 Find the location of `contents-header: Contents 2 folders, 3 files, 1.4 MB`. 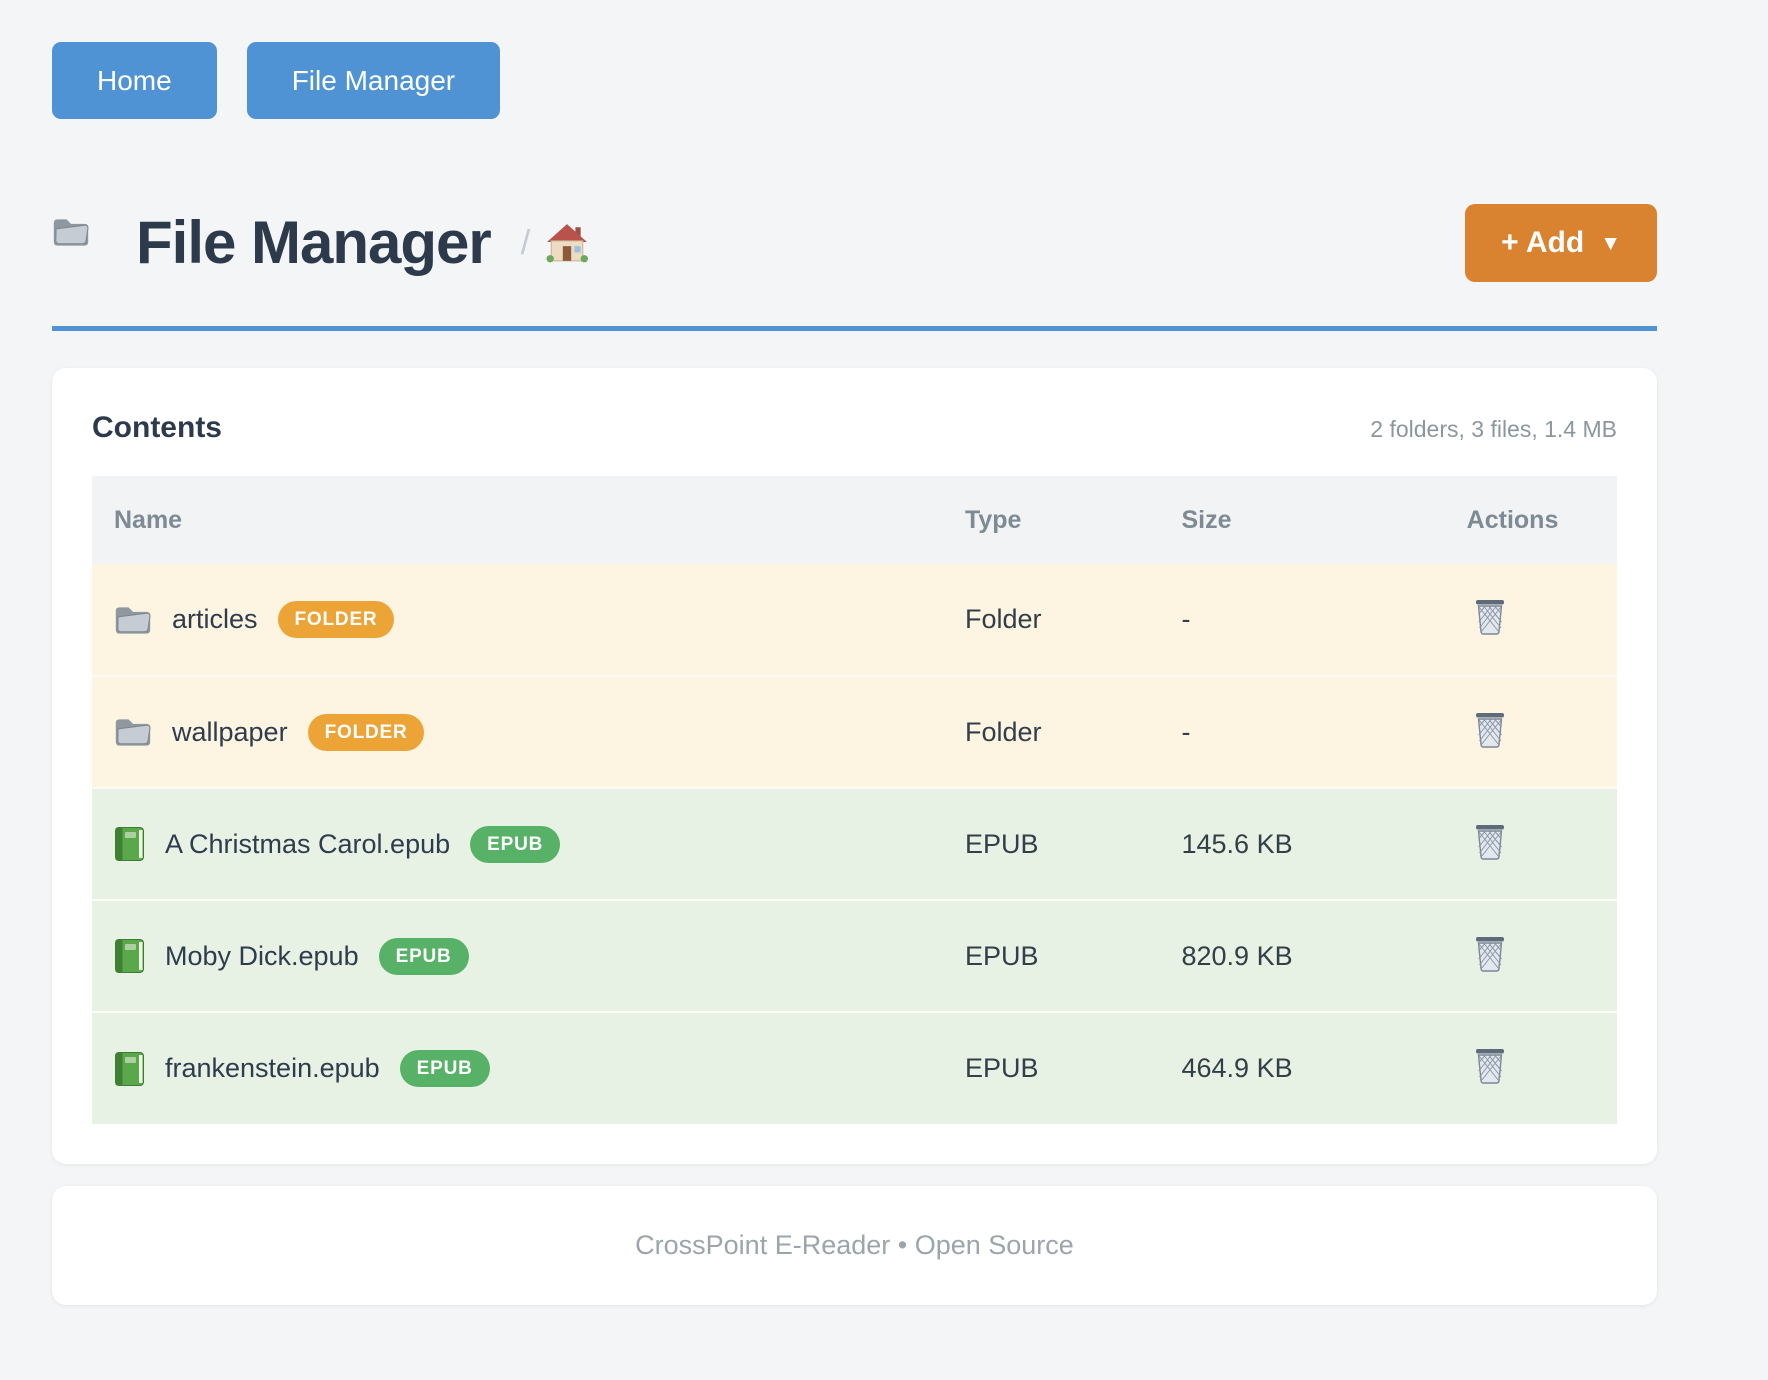

contents-header: Contents 2 folders, 3 files, 1.4 MB is located at coordinates (854, 428).